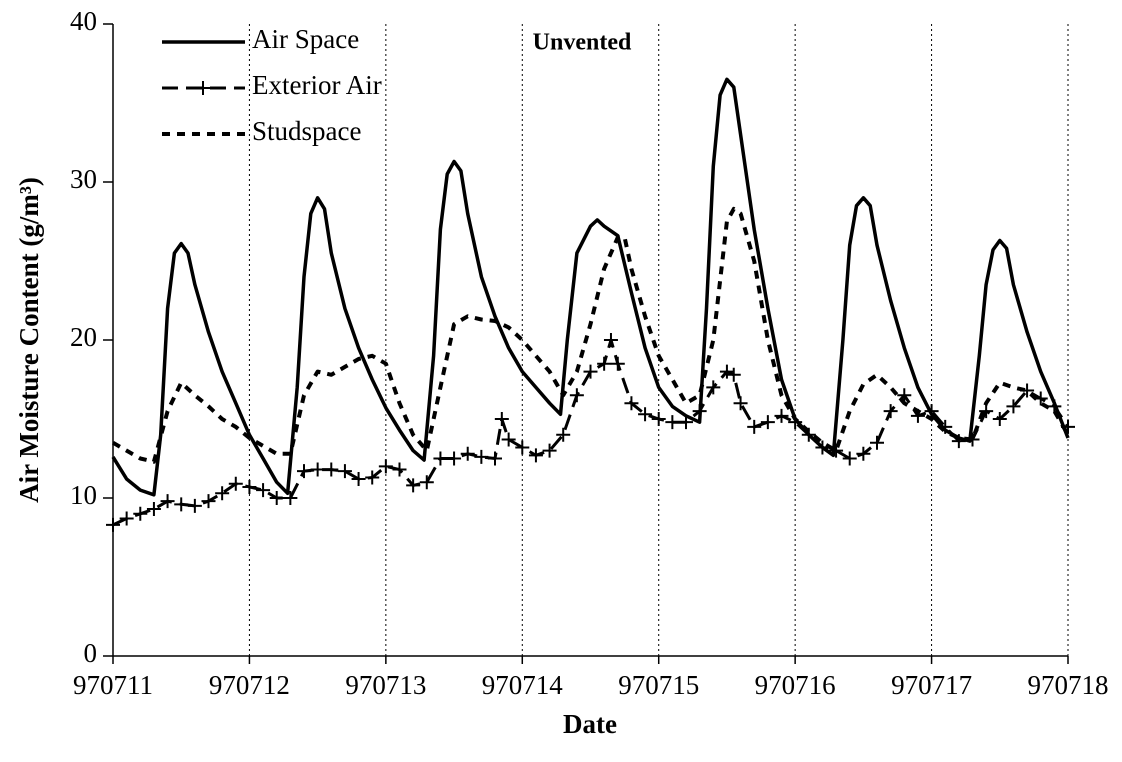  Describe the element at coordinates (931, 685) in the screenshot. I see `x-tick-label: 970717` at that location.